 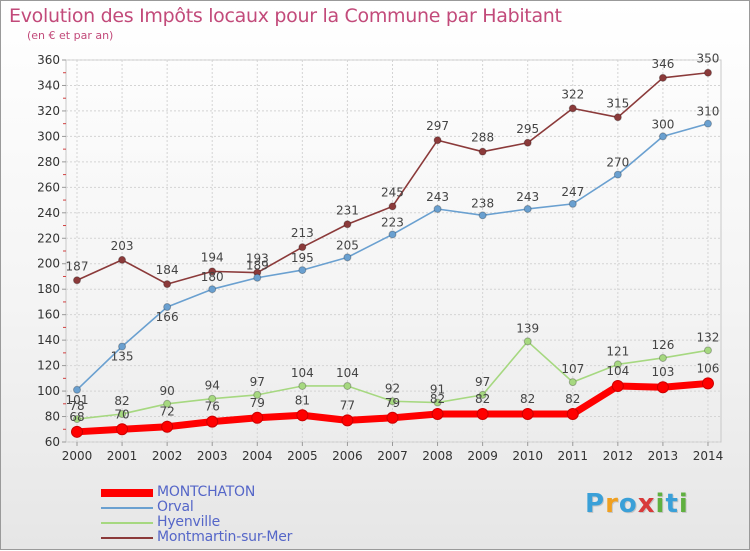 What do you see at coordinates (48, 136) in the screenshot?
I see `y-tick-label: 300` at bounding box center [48, 136].